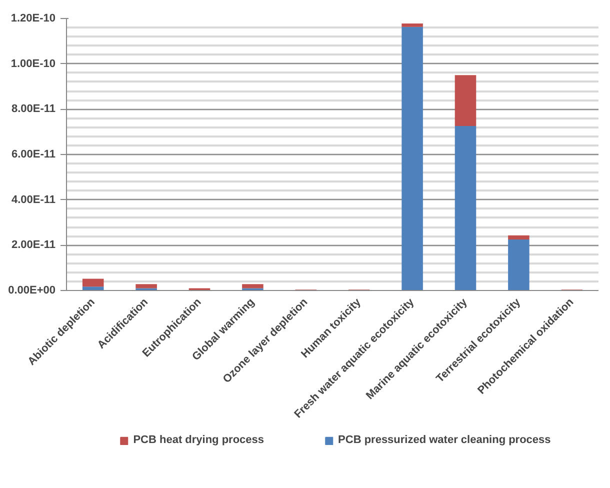 The width and height of the screenshot is (610, 488). What do you see at coordinates (33, 109) in the screenshot?
I see `y-tick-label: 8.00E-11` at bounding box center [33, 109].